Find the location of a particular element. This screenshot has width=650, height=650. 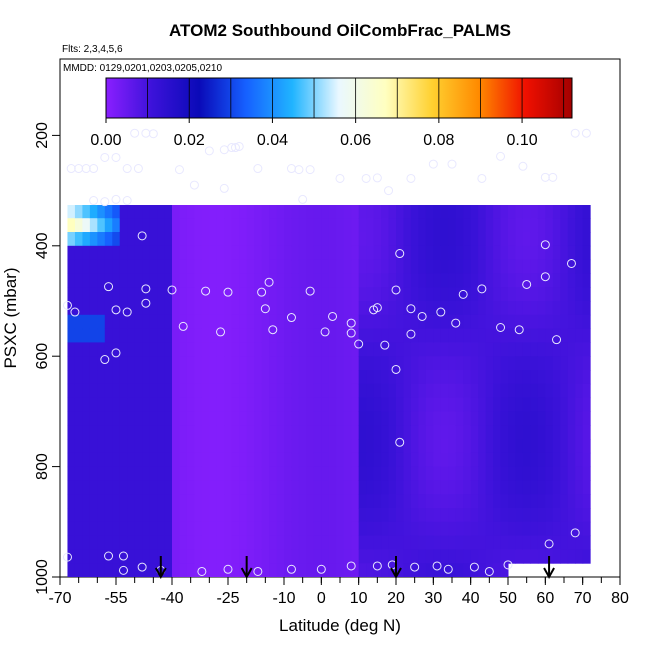

x-tick-label: 40 is located at coordinates (471, 598).